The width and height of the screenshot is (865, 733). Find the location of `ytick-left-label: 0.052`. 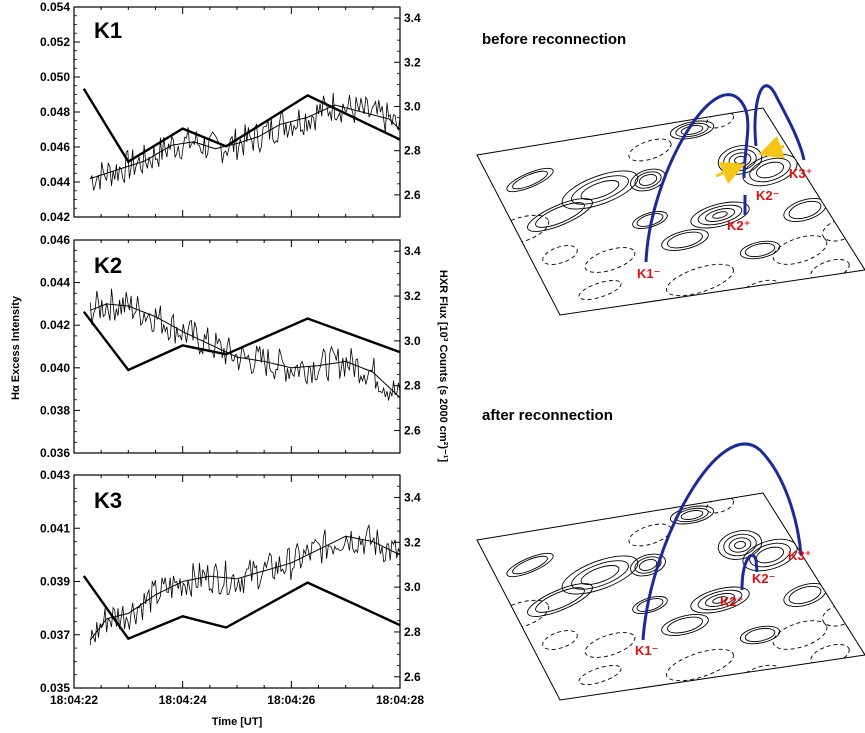

ytick-left-label: 0.052 is located at coordinates (55, 42).